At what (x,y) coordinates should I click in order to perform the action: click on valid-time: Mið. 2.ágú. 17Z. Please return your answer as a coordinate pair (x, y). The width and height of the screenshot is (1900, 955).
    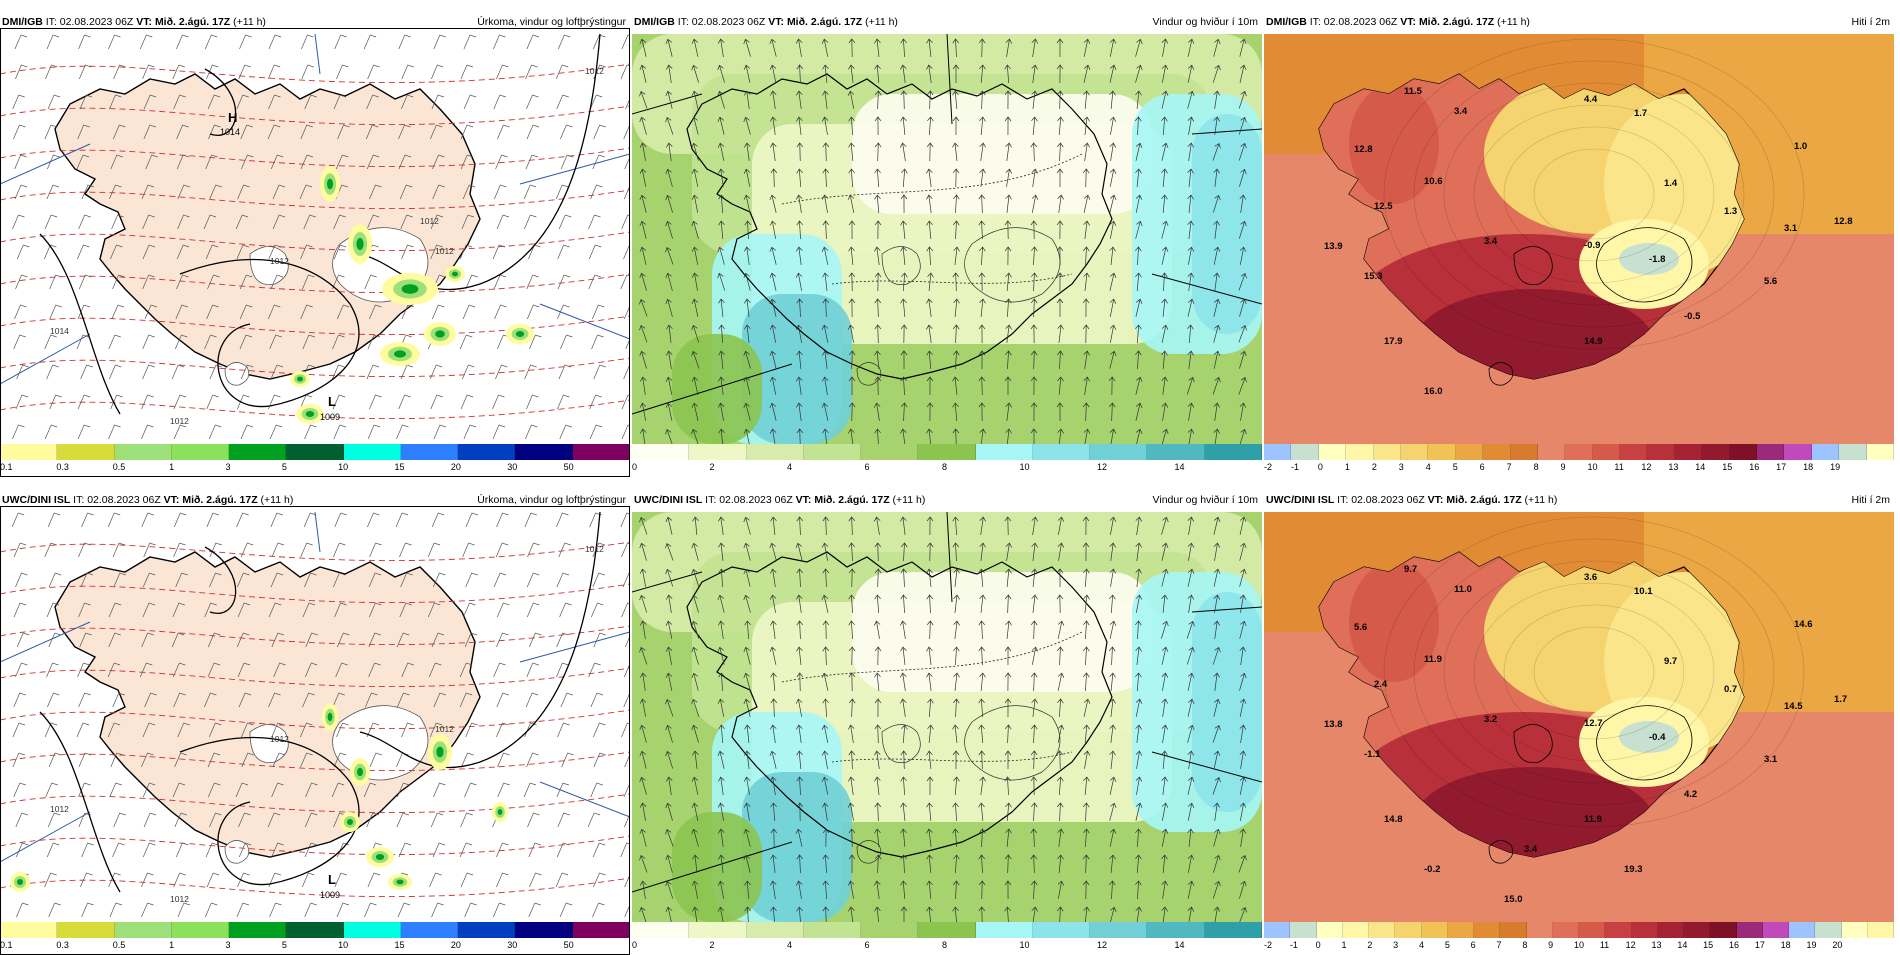
    Looking at the image, I should click on (220, 500).